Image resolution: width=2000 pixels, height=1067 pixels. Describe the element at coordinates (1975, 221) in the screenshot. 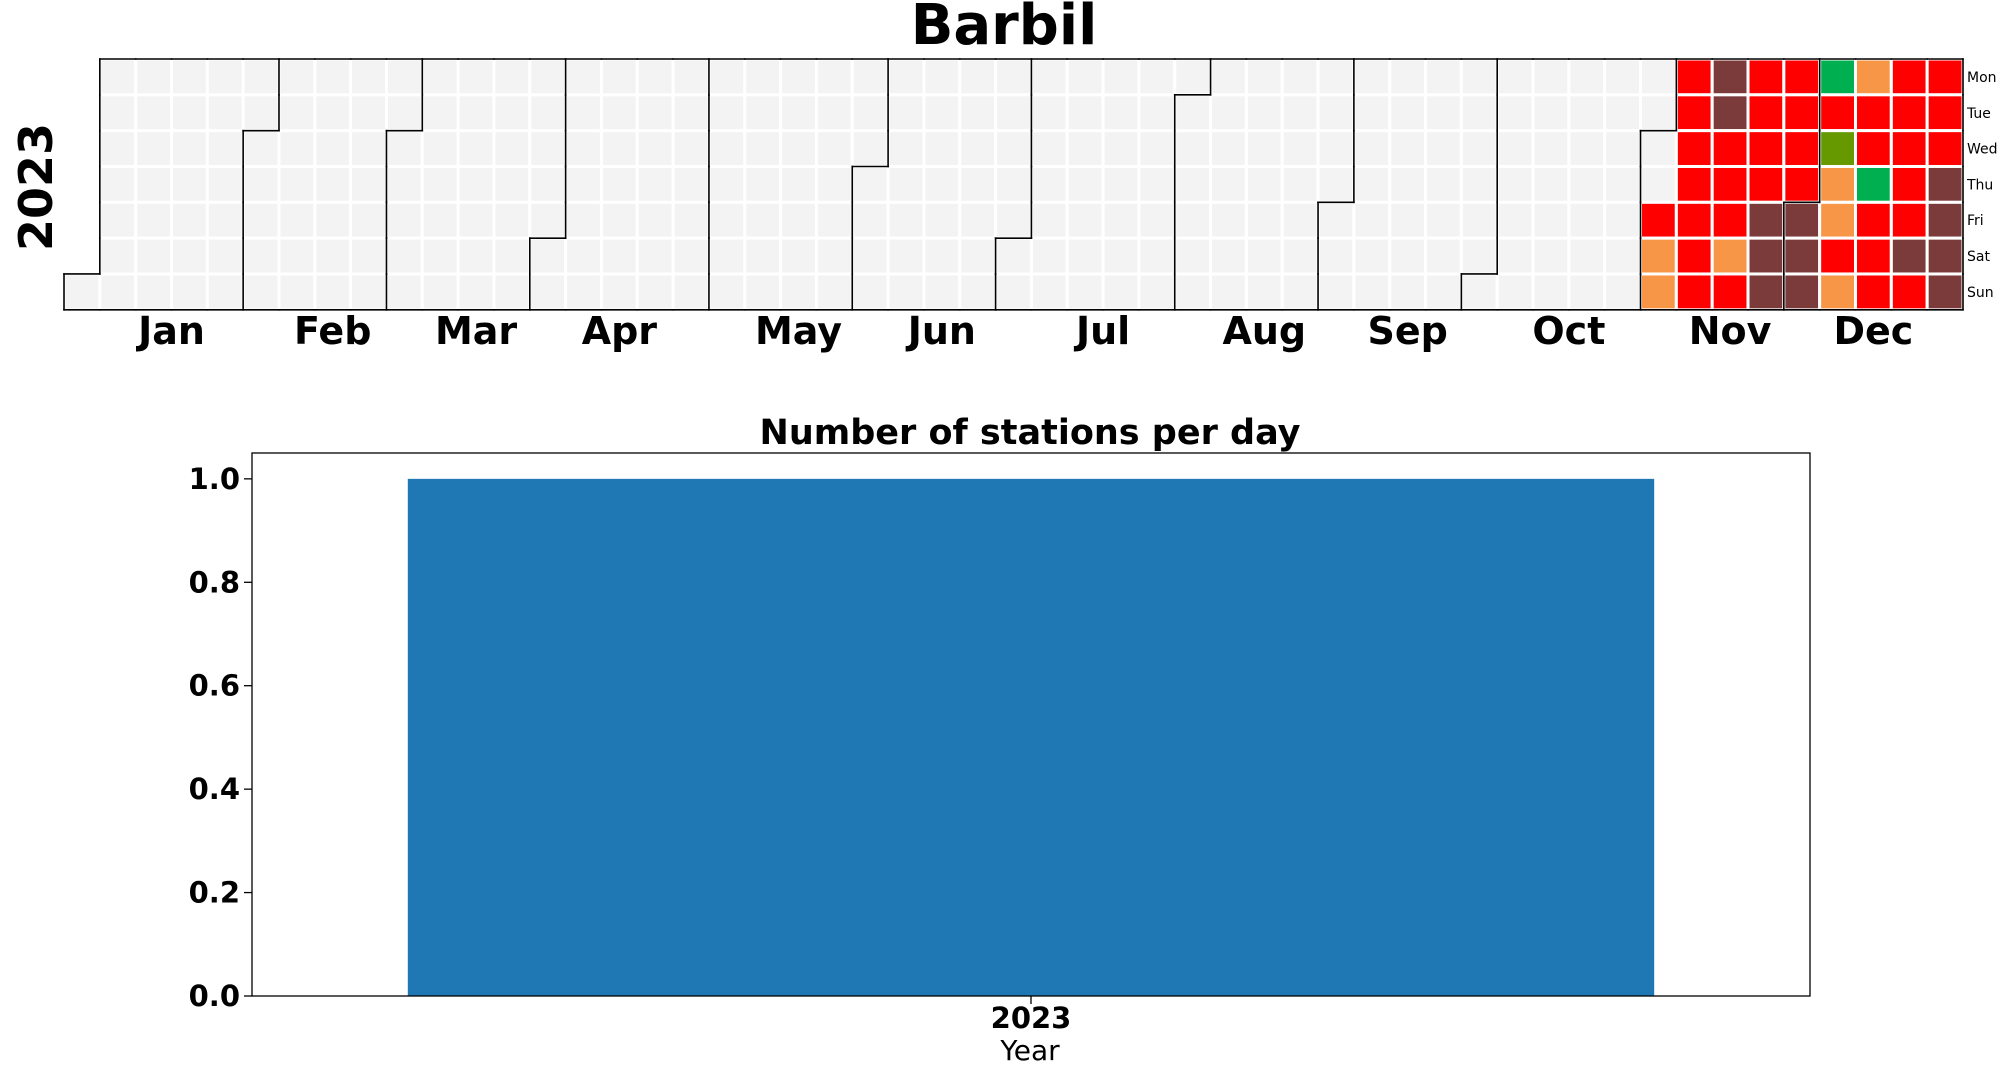

I see `weekday-label: Fri` at that location.